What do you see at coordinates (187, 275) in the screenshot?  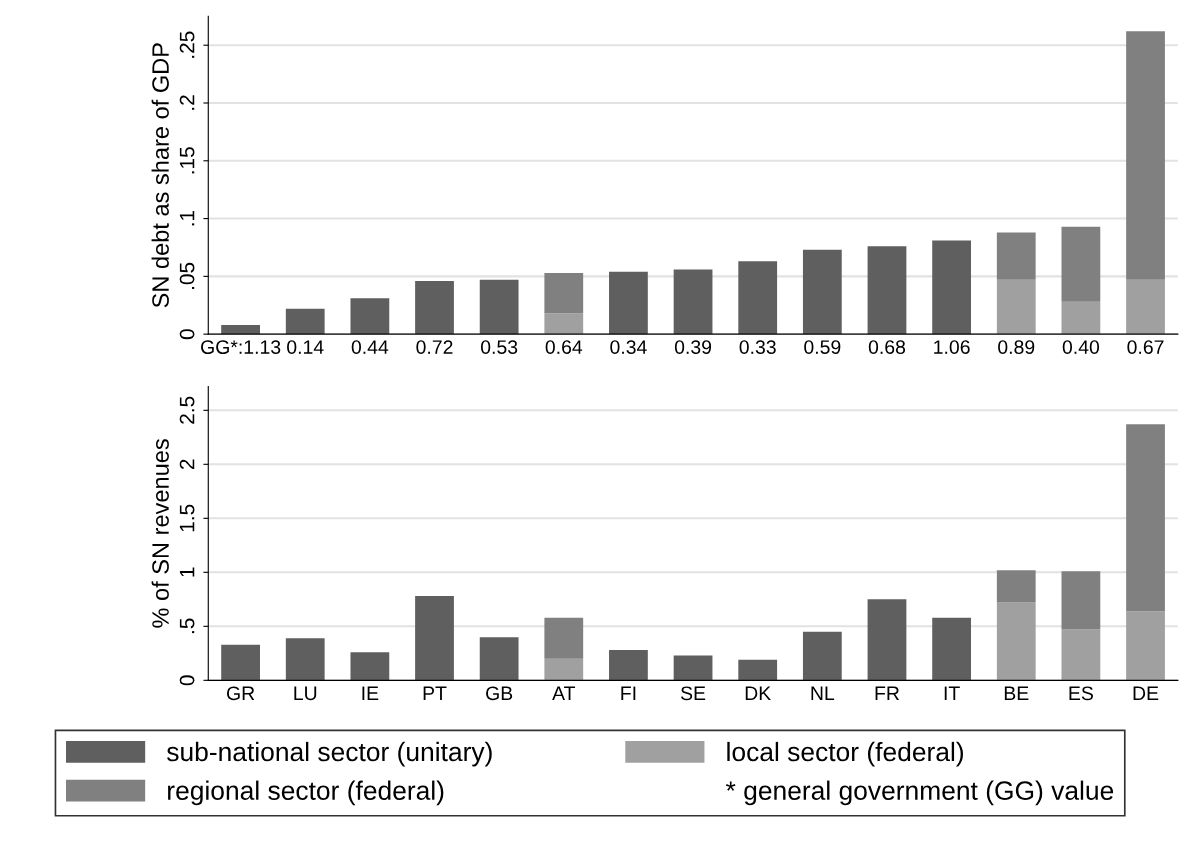 I see `y-tick-label: .05` at bounding box center [187, 275].